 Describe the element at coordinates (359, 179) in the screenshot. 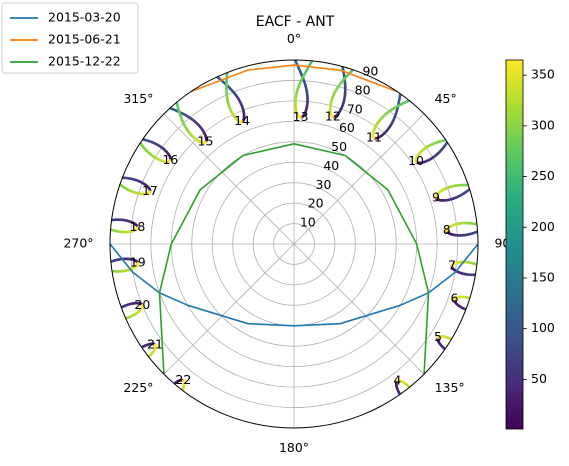

I see `grid-spoke` at that location.